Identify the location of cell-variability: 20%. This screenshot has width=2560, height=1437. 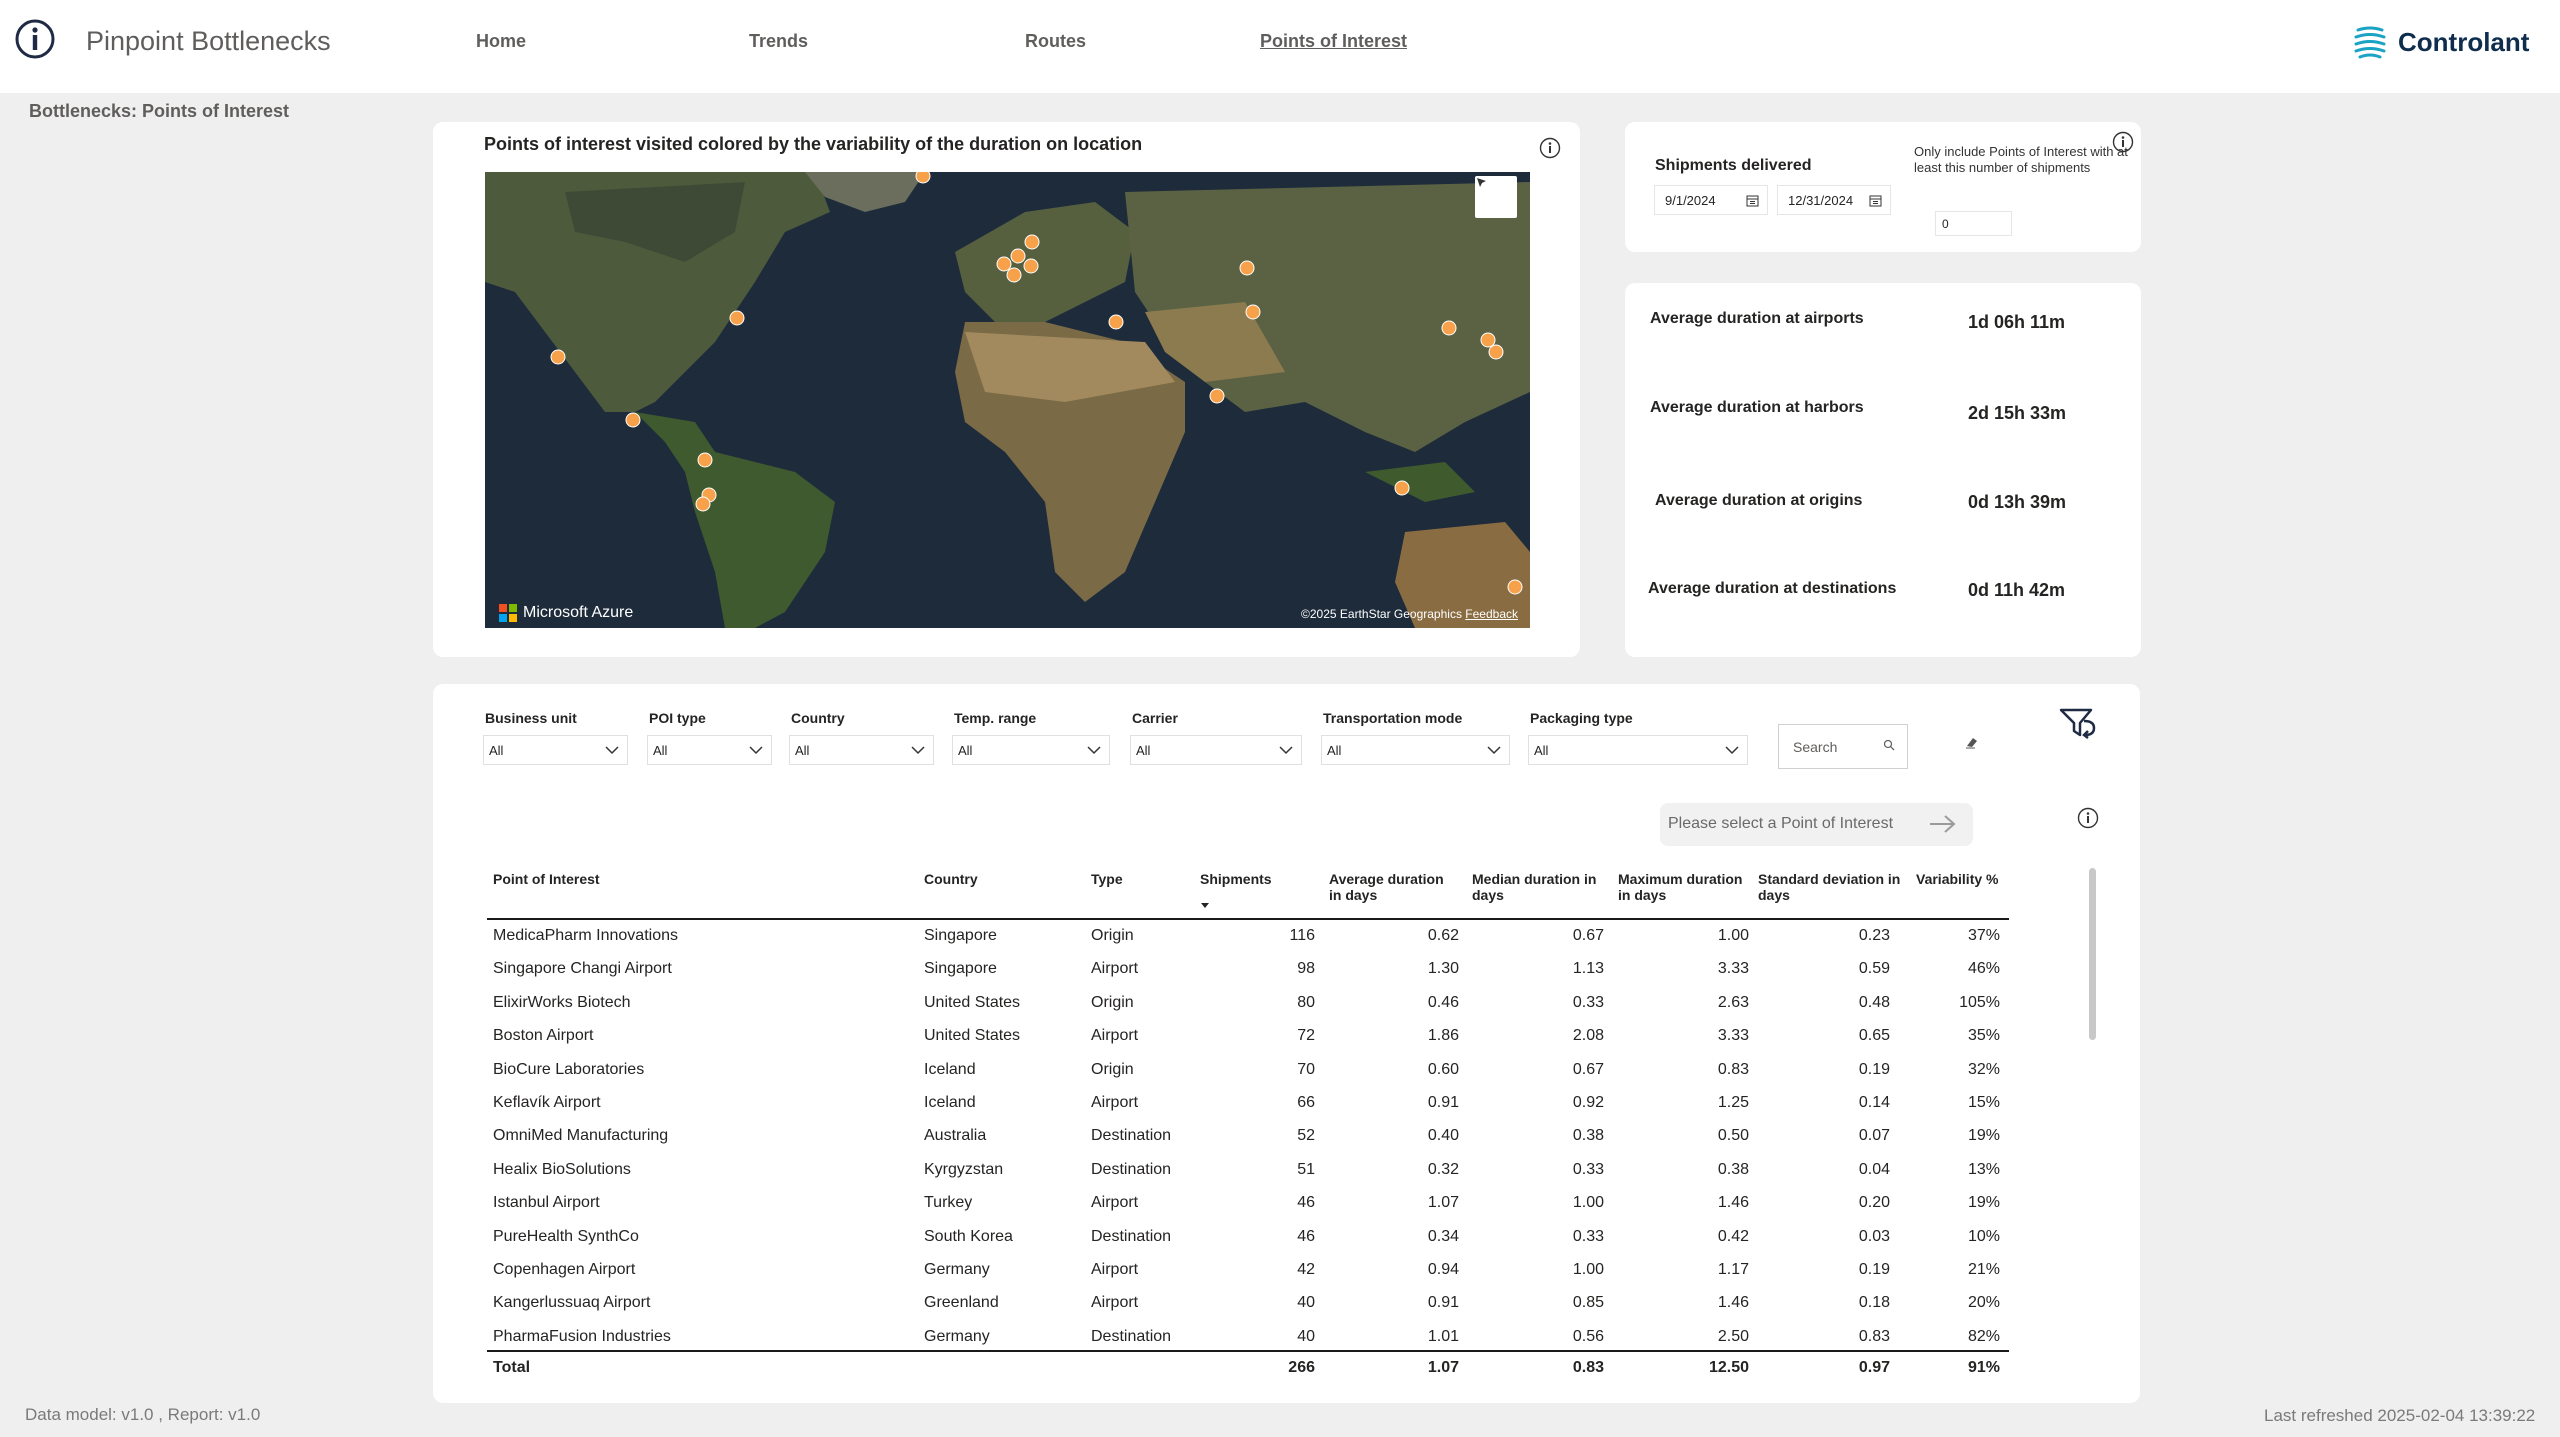
(1983, 1303).